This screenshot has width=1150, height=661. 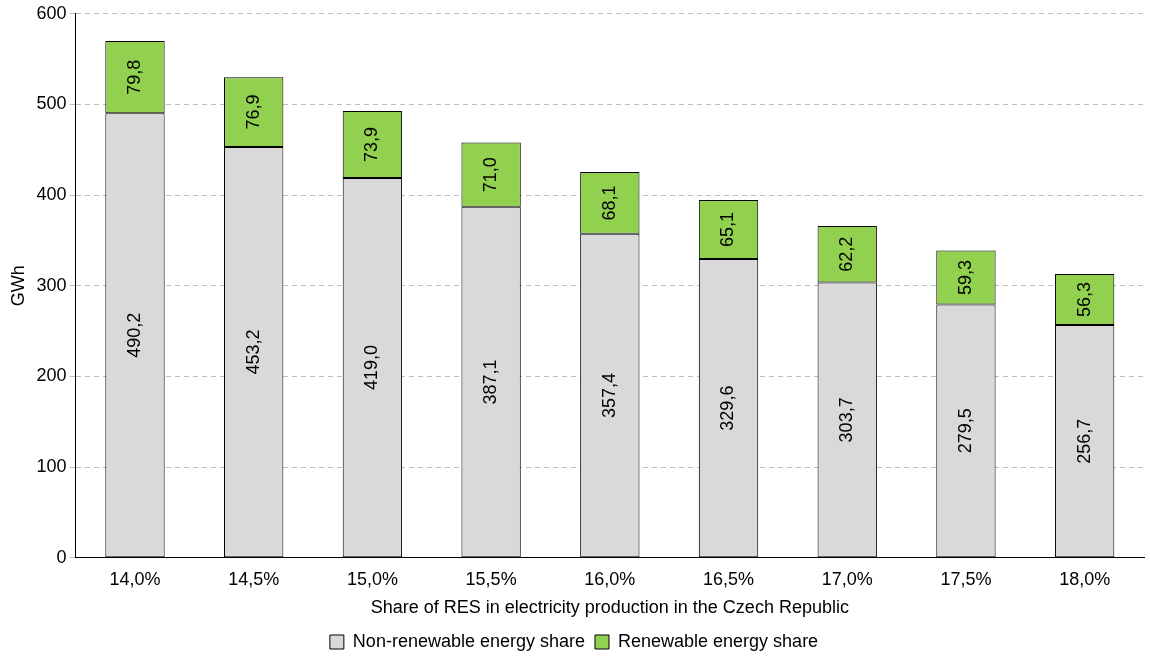 What do you see at coordinates (491, 578) in the screenshot?
I see `x-tick-label: 15,5%` at bounding box center [491, 578].